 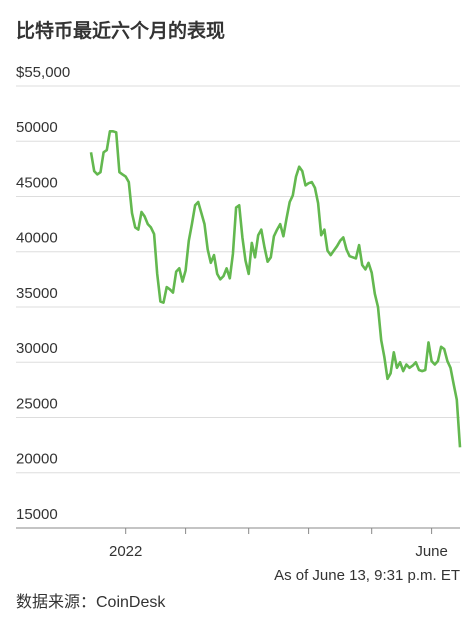 What do you see at coordinates (37, 403) in the screenshot?
I see `y-tick-label: 25000` at bounding box center [37, 403].